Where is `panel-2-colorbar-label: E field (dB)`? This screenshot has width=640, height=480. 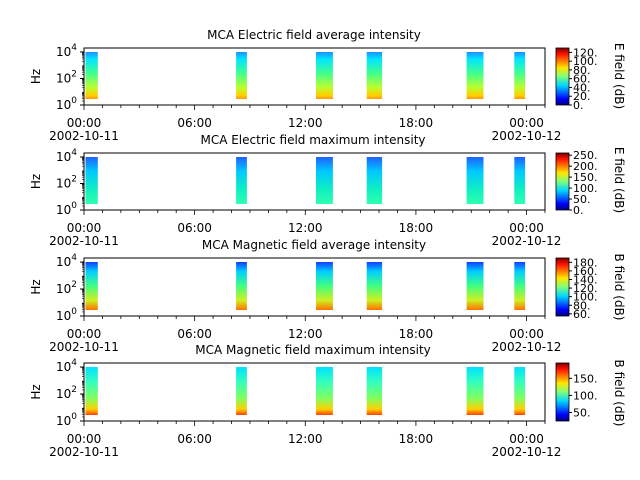
panel-2-colorbar-label: E field (dB) is located at coordinates (619, 180).